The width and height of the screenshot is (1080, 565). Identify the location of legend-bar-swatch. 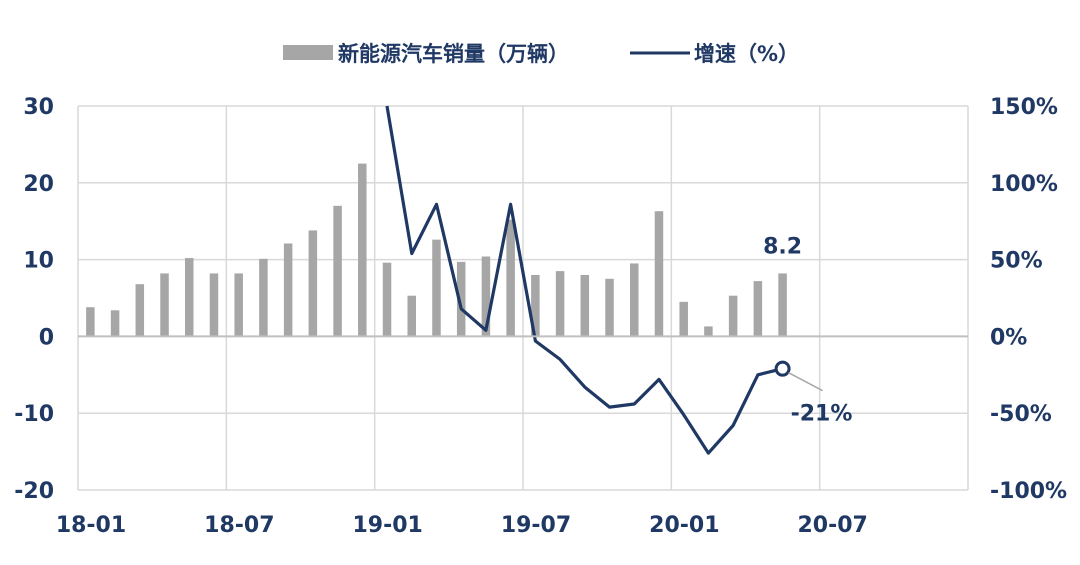
(308, 52).